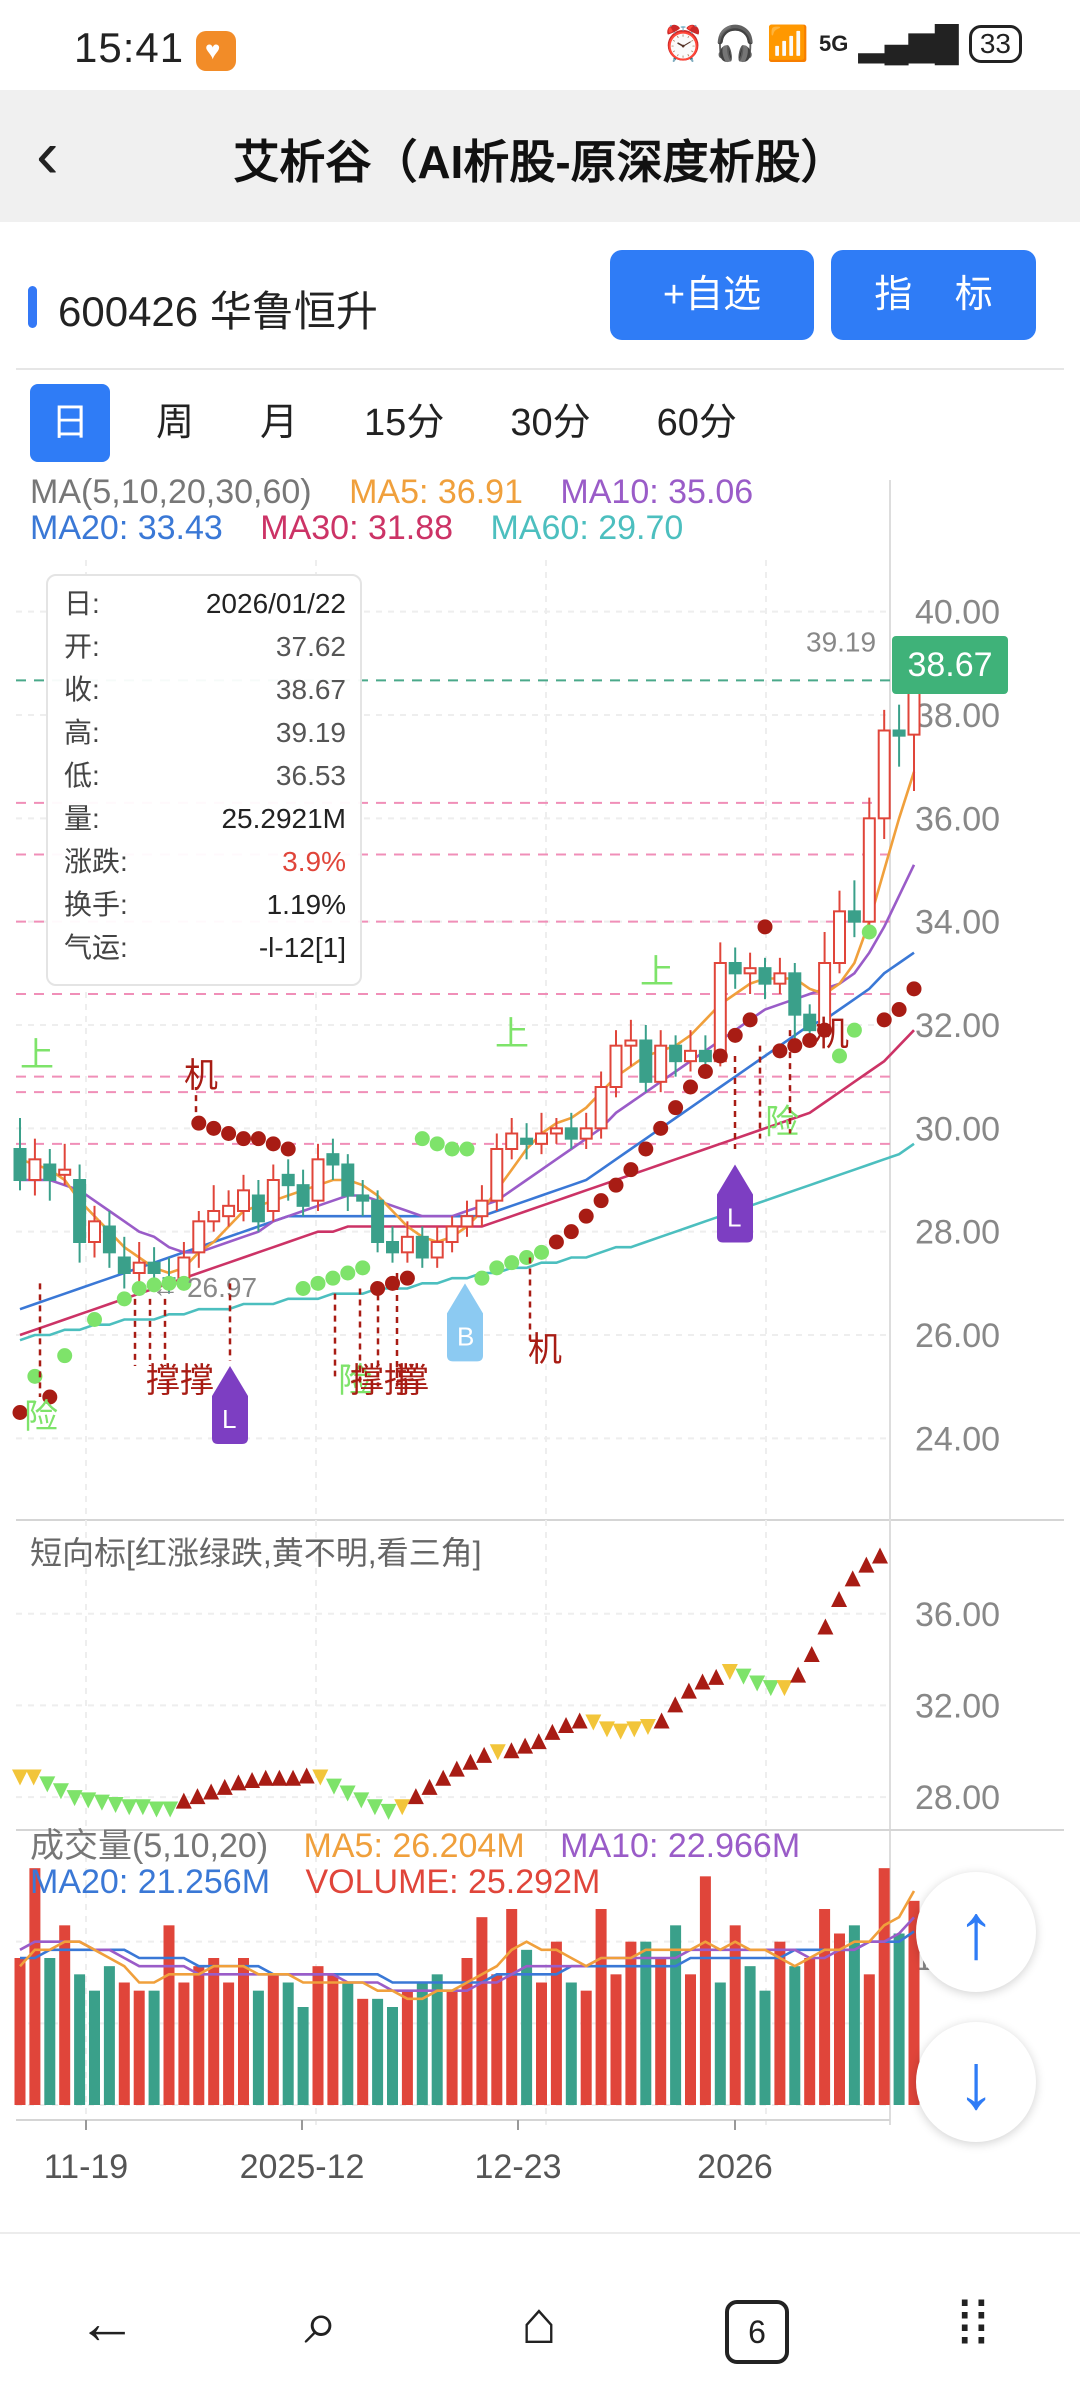 Image resolution: width=1080 pixels, height=2402 pixels. Describe the element at coordinates (107, 2322) in the screenshot. I see `nav-back-button: ←` at that location.